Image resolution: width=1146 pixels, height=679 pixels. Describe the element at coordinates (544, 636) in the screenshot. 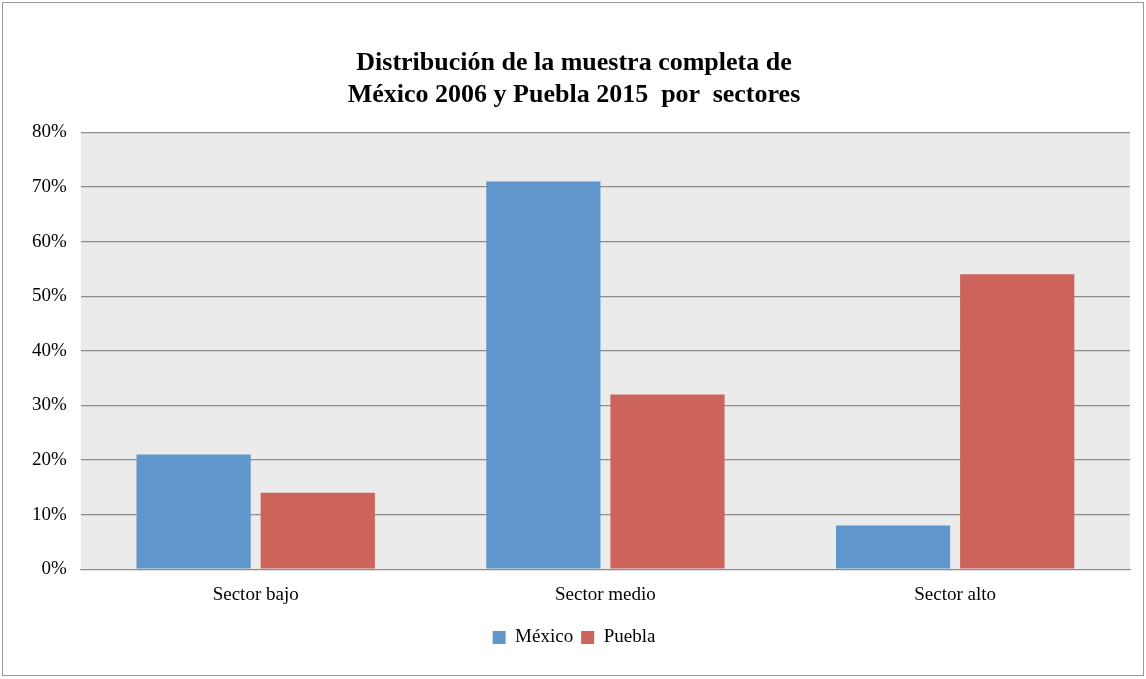

I see `legend-label: México` at that location.